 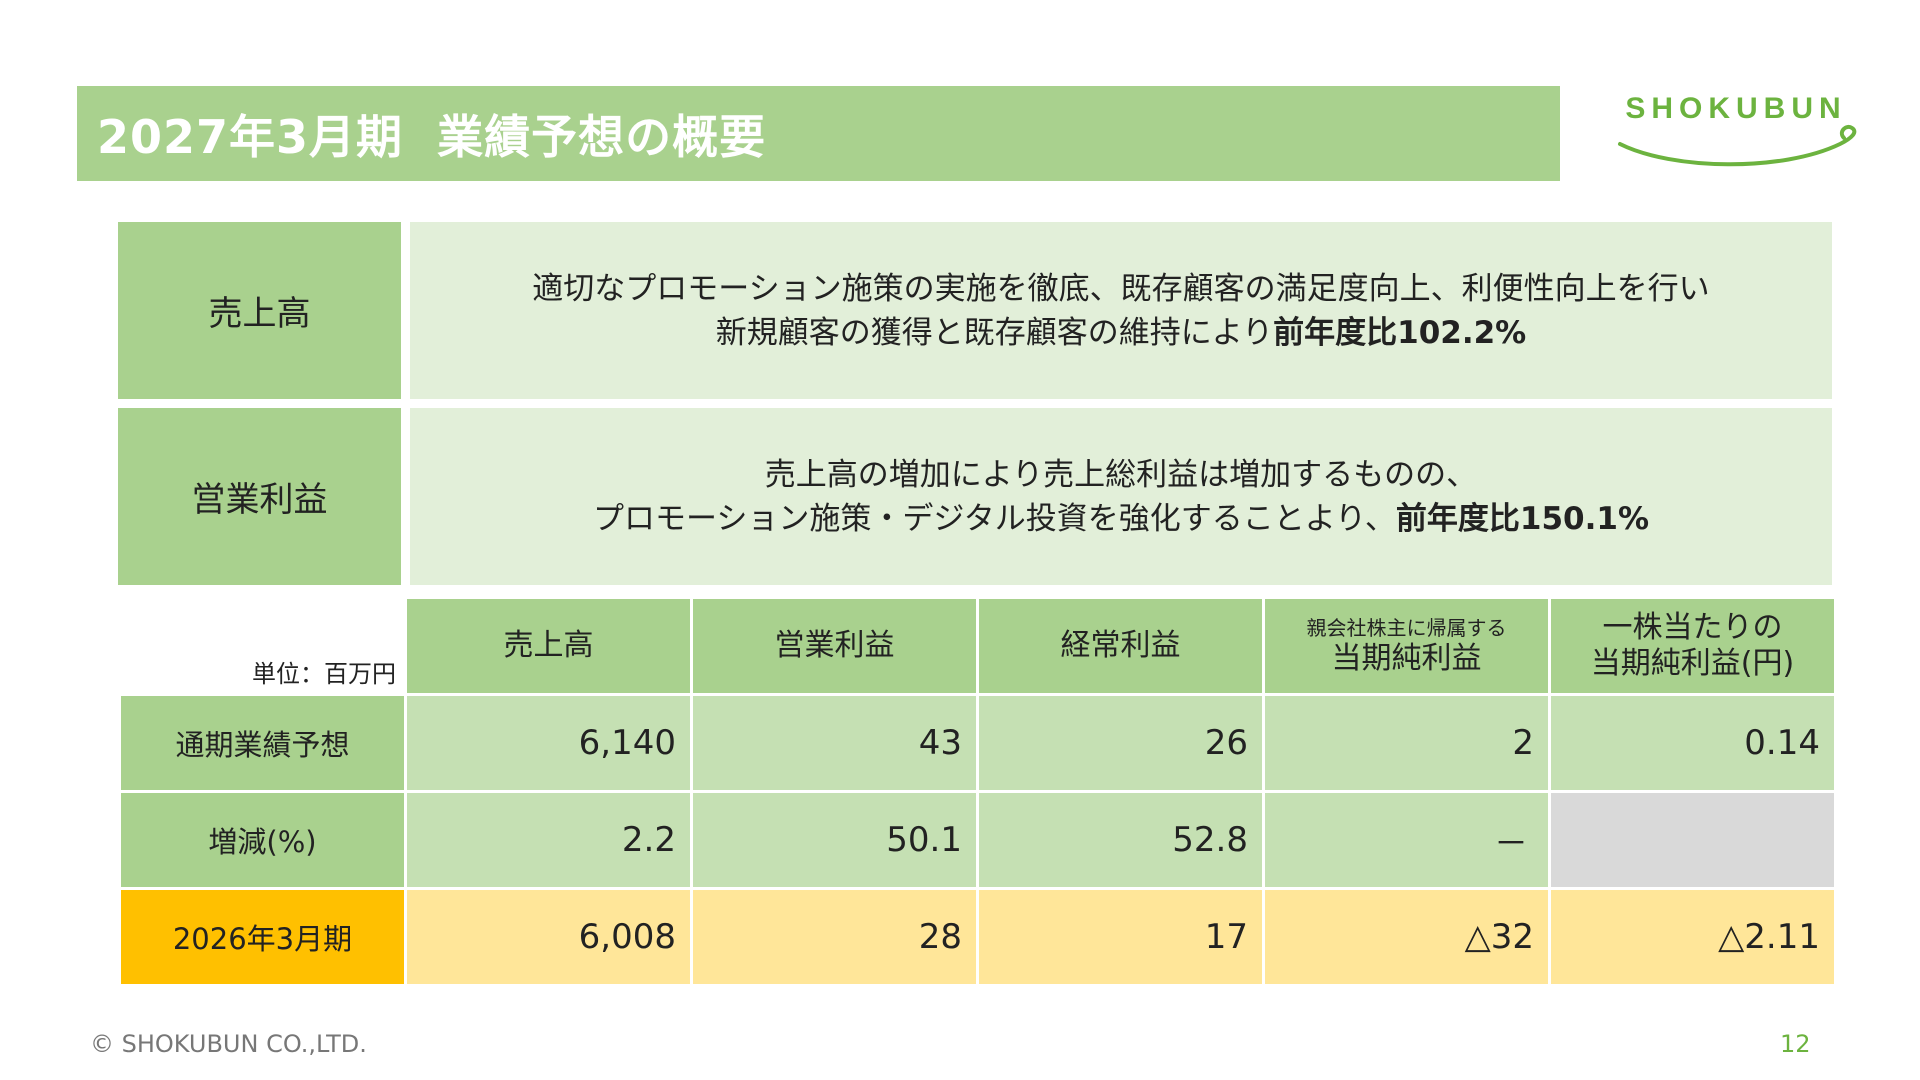 What do you see at coordinates (1692, 646) in the screenshot?
I see `header-cell: 一株当たりの 当期純利益(円)` at bounding box center [1692, 646].